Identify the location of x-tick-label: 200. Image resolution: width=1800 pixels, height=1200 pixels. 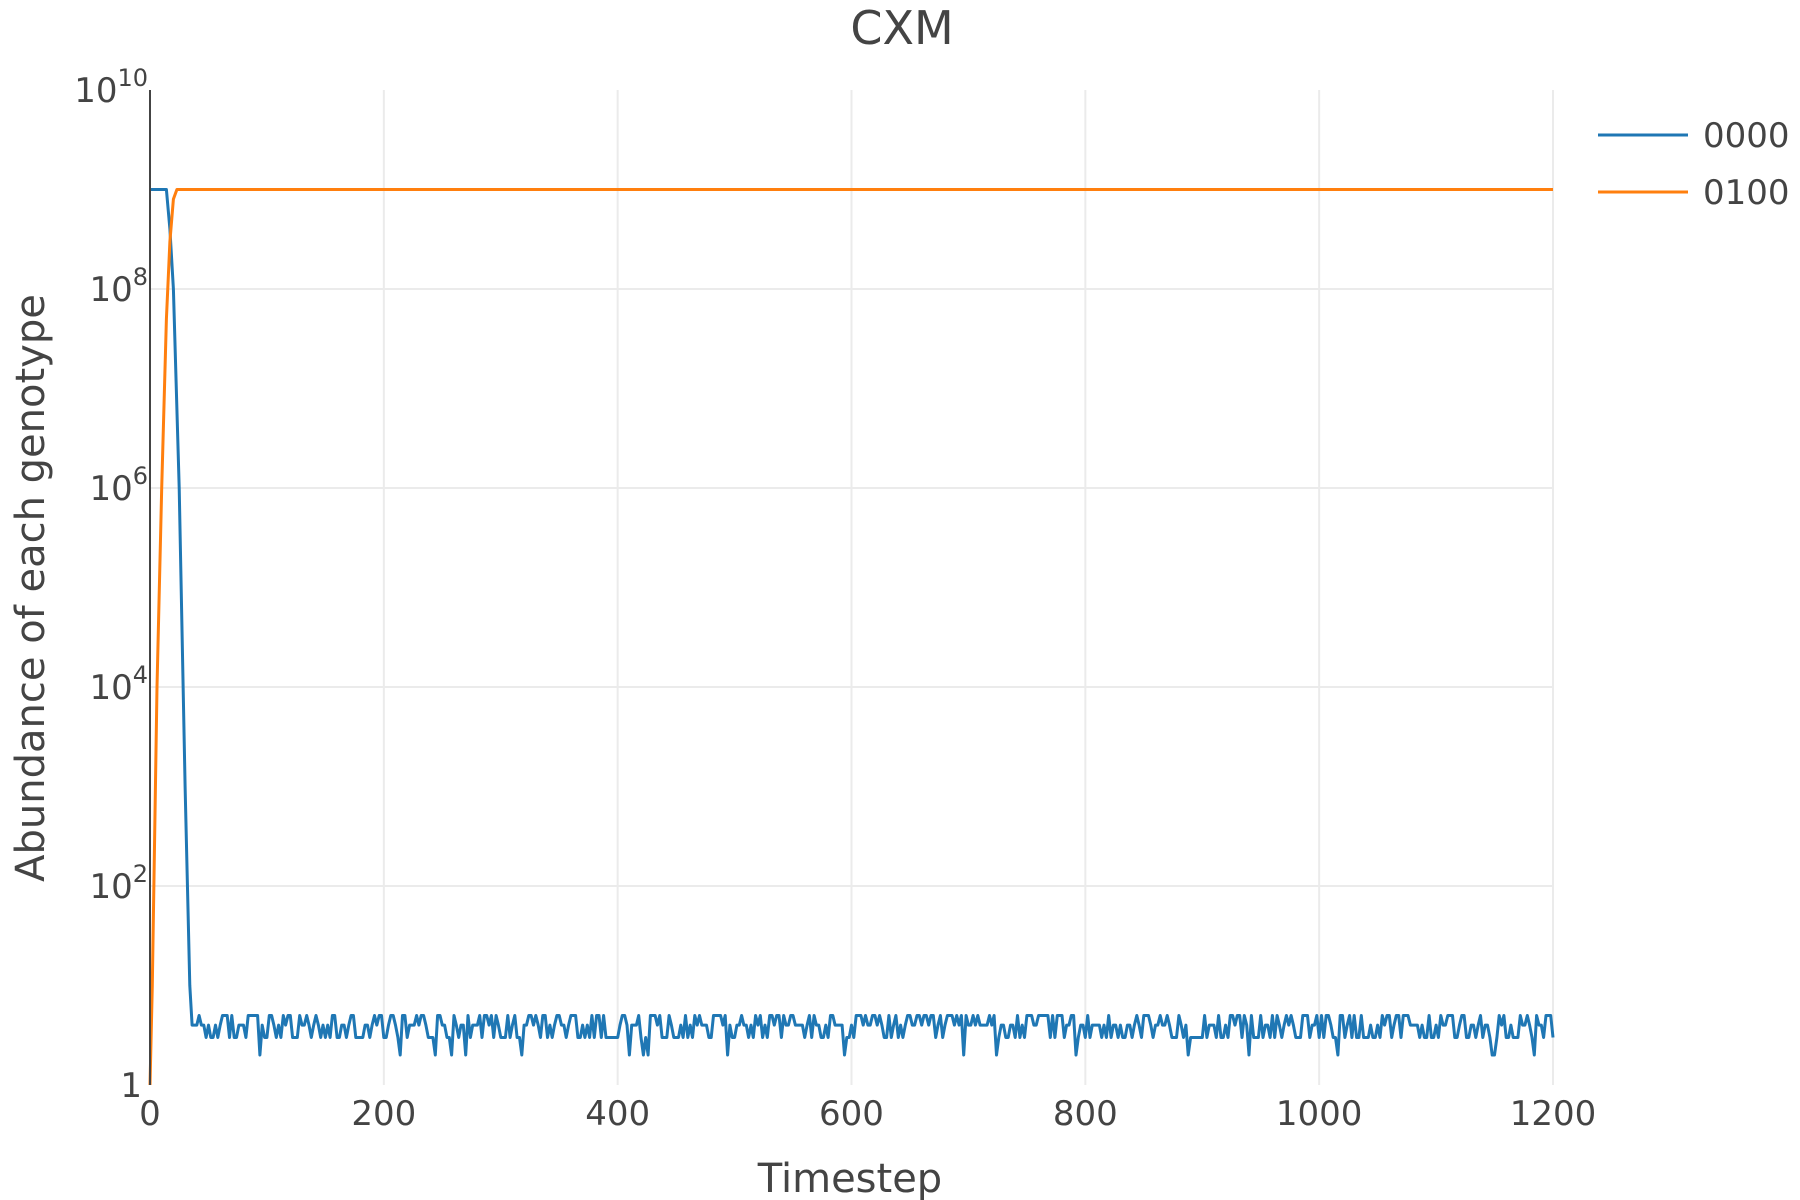
(383, 1114).